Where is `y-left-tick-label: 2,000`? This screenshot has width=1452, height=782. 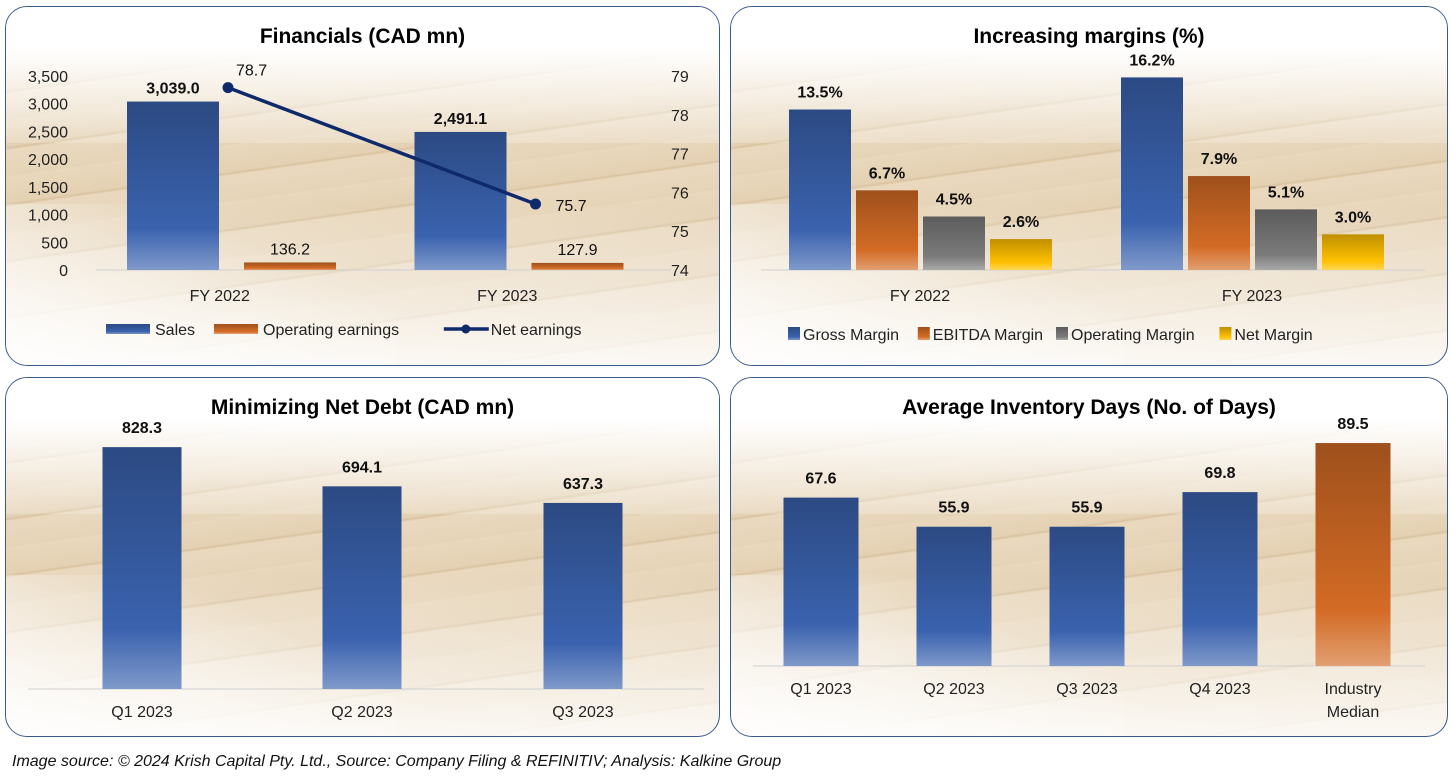
y-left-tick-label: 2,000 is located at coordinates (48, 160).